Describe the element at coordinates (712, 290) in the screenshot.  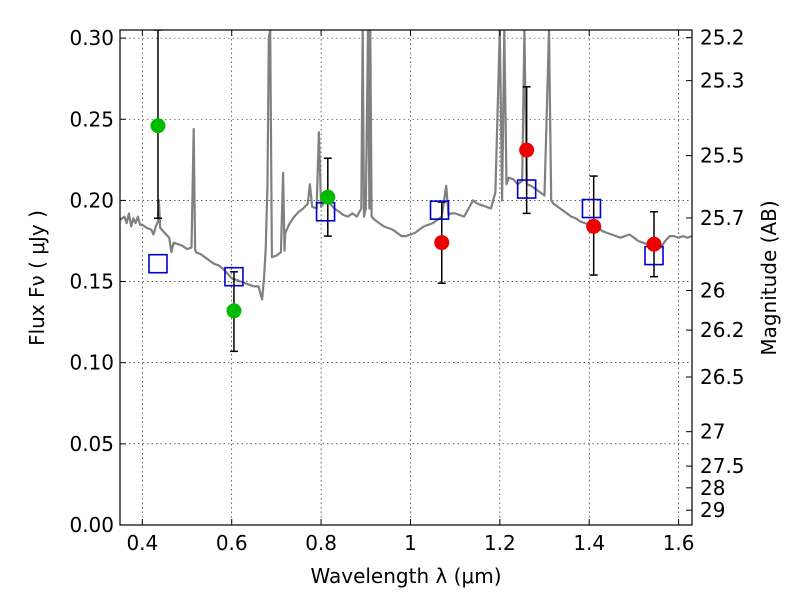
I see `y2-tick-label: 26` at that location.